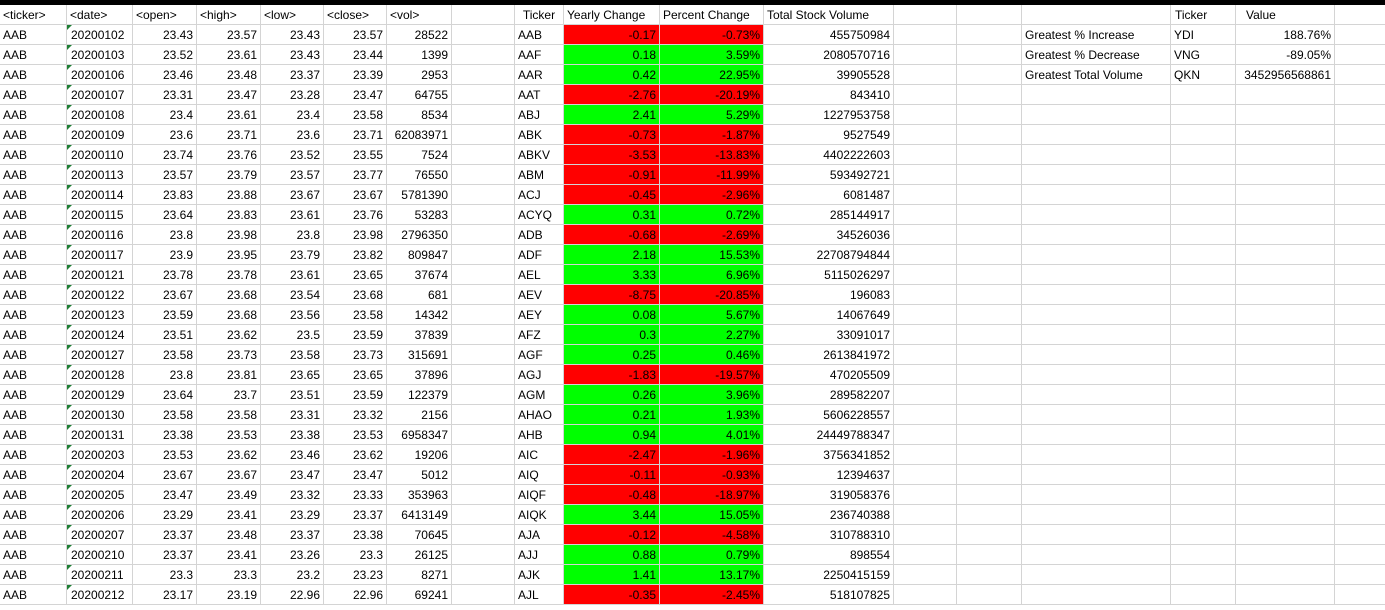  Describe the element at coordinates (355, 75) in the screenshot. I see `close-cell: 23.39` at that location.